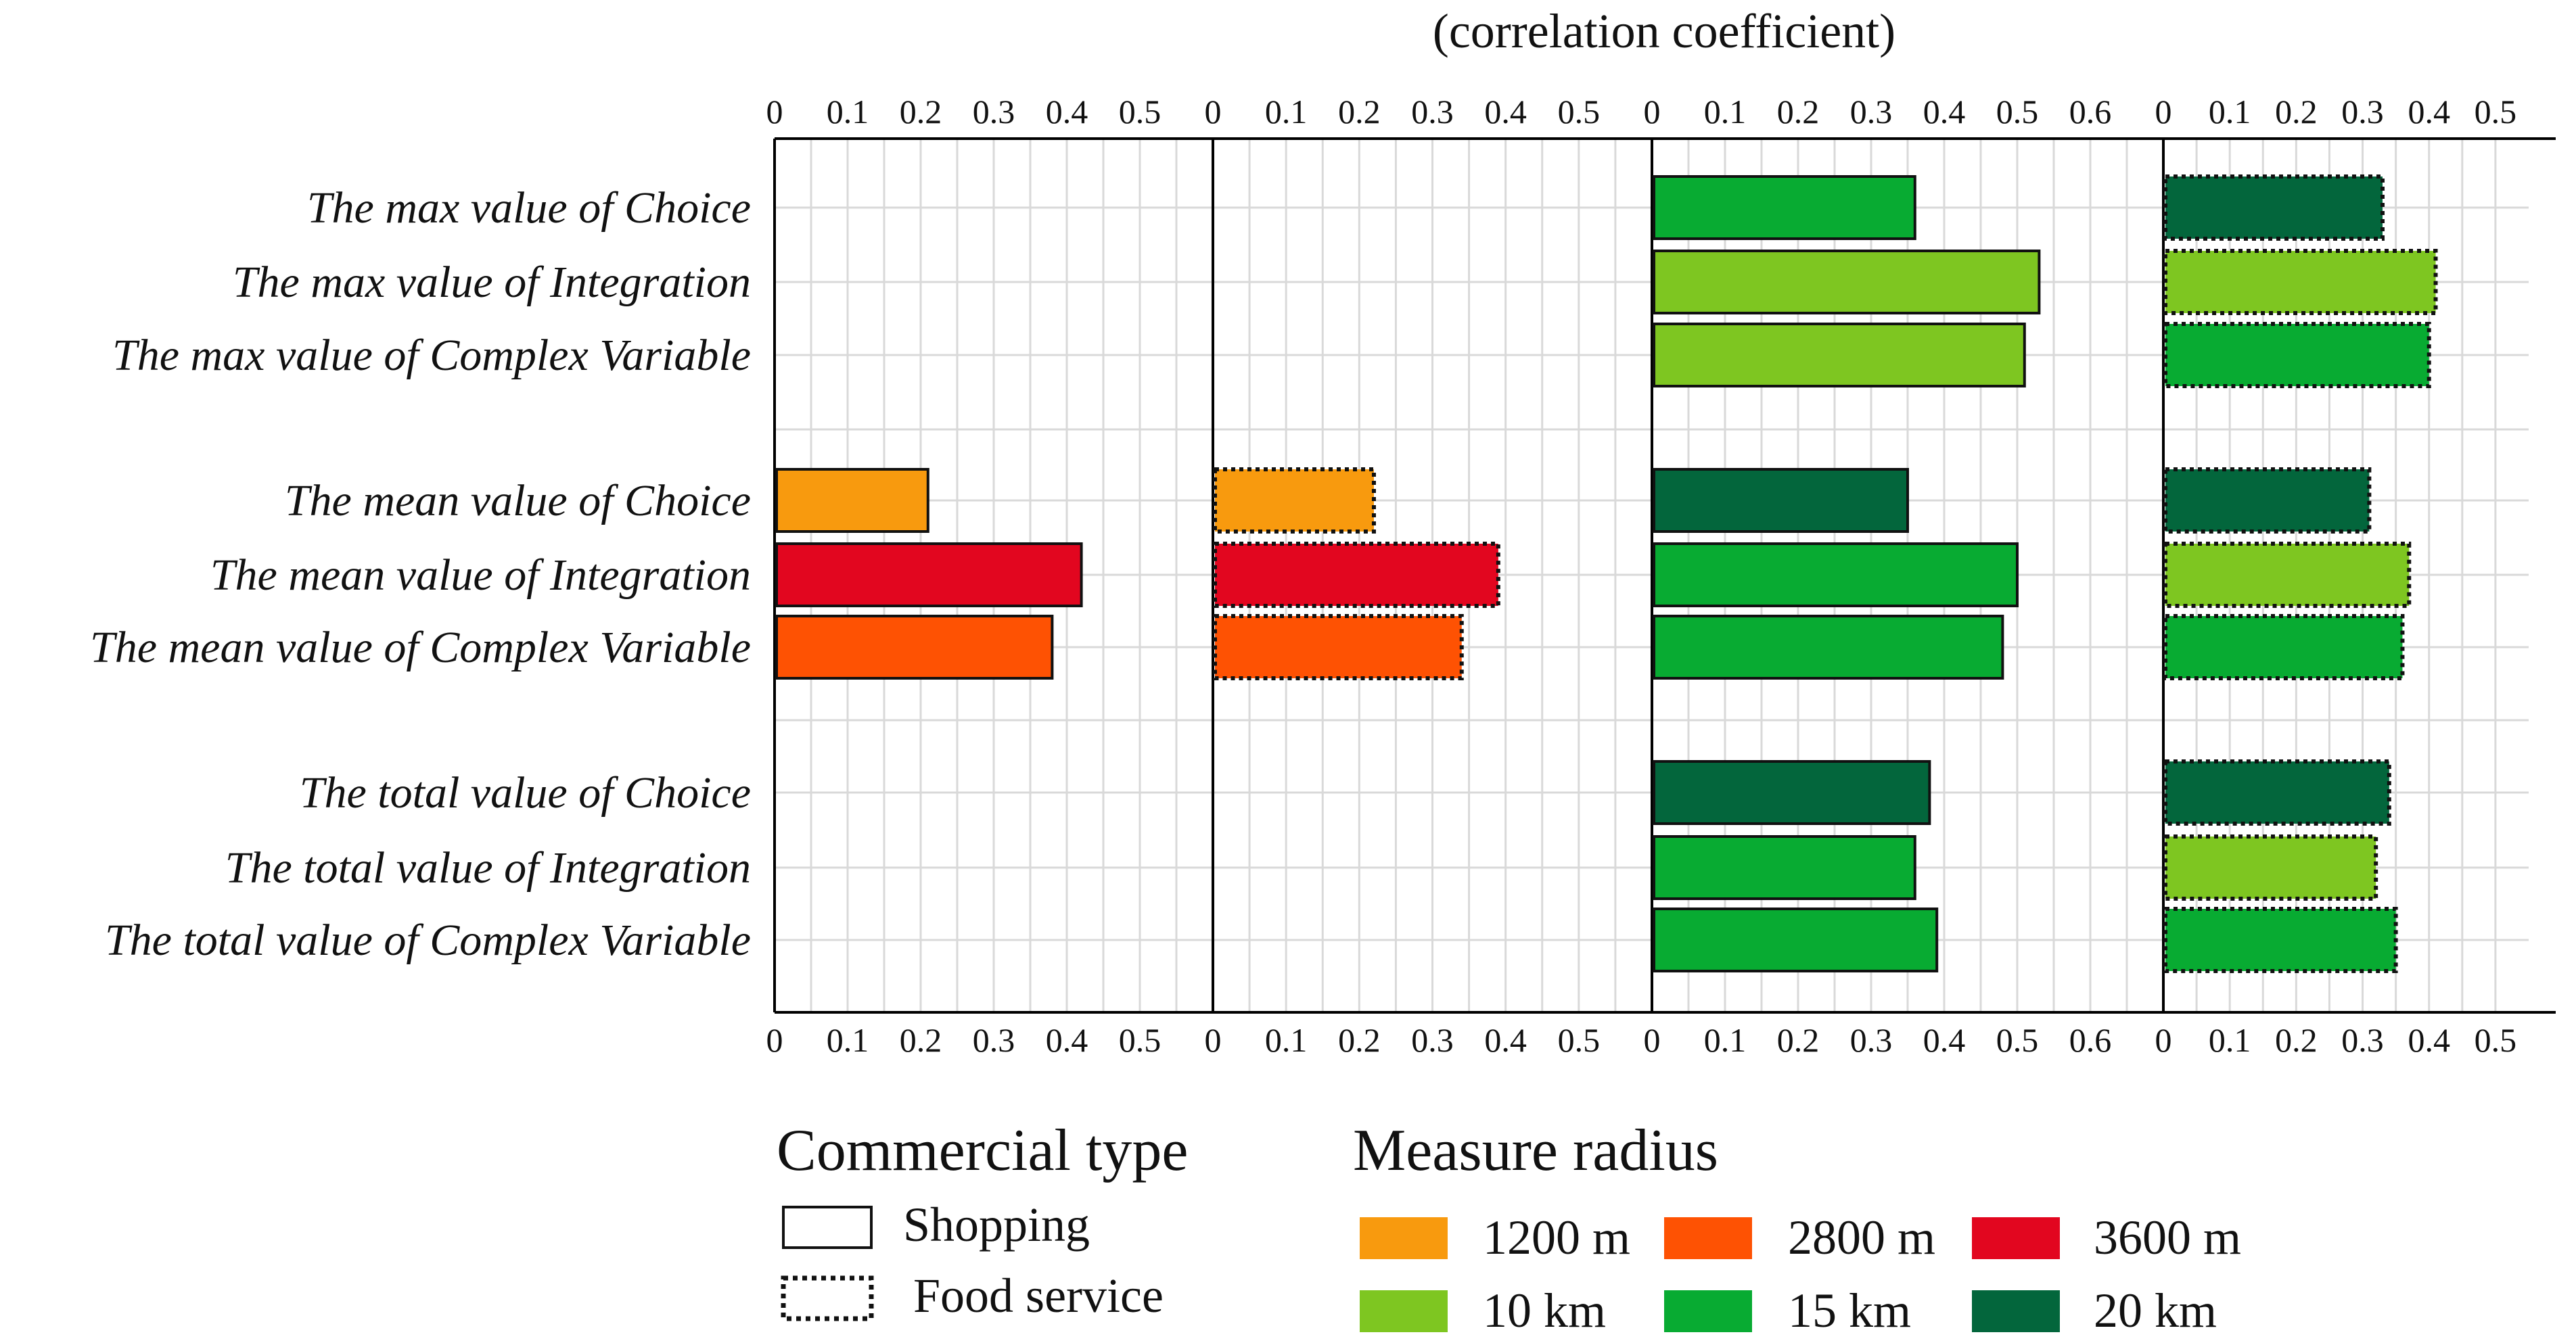 The image size is (2576, 1343). What do you see at coordinates (428, 941) in the screenshot?
I see `category-label: The total value of Complex Variable` at bounding box center [428, 941].